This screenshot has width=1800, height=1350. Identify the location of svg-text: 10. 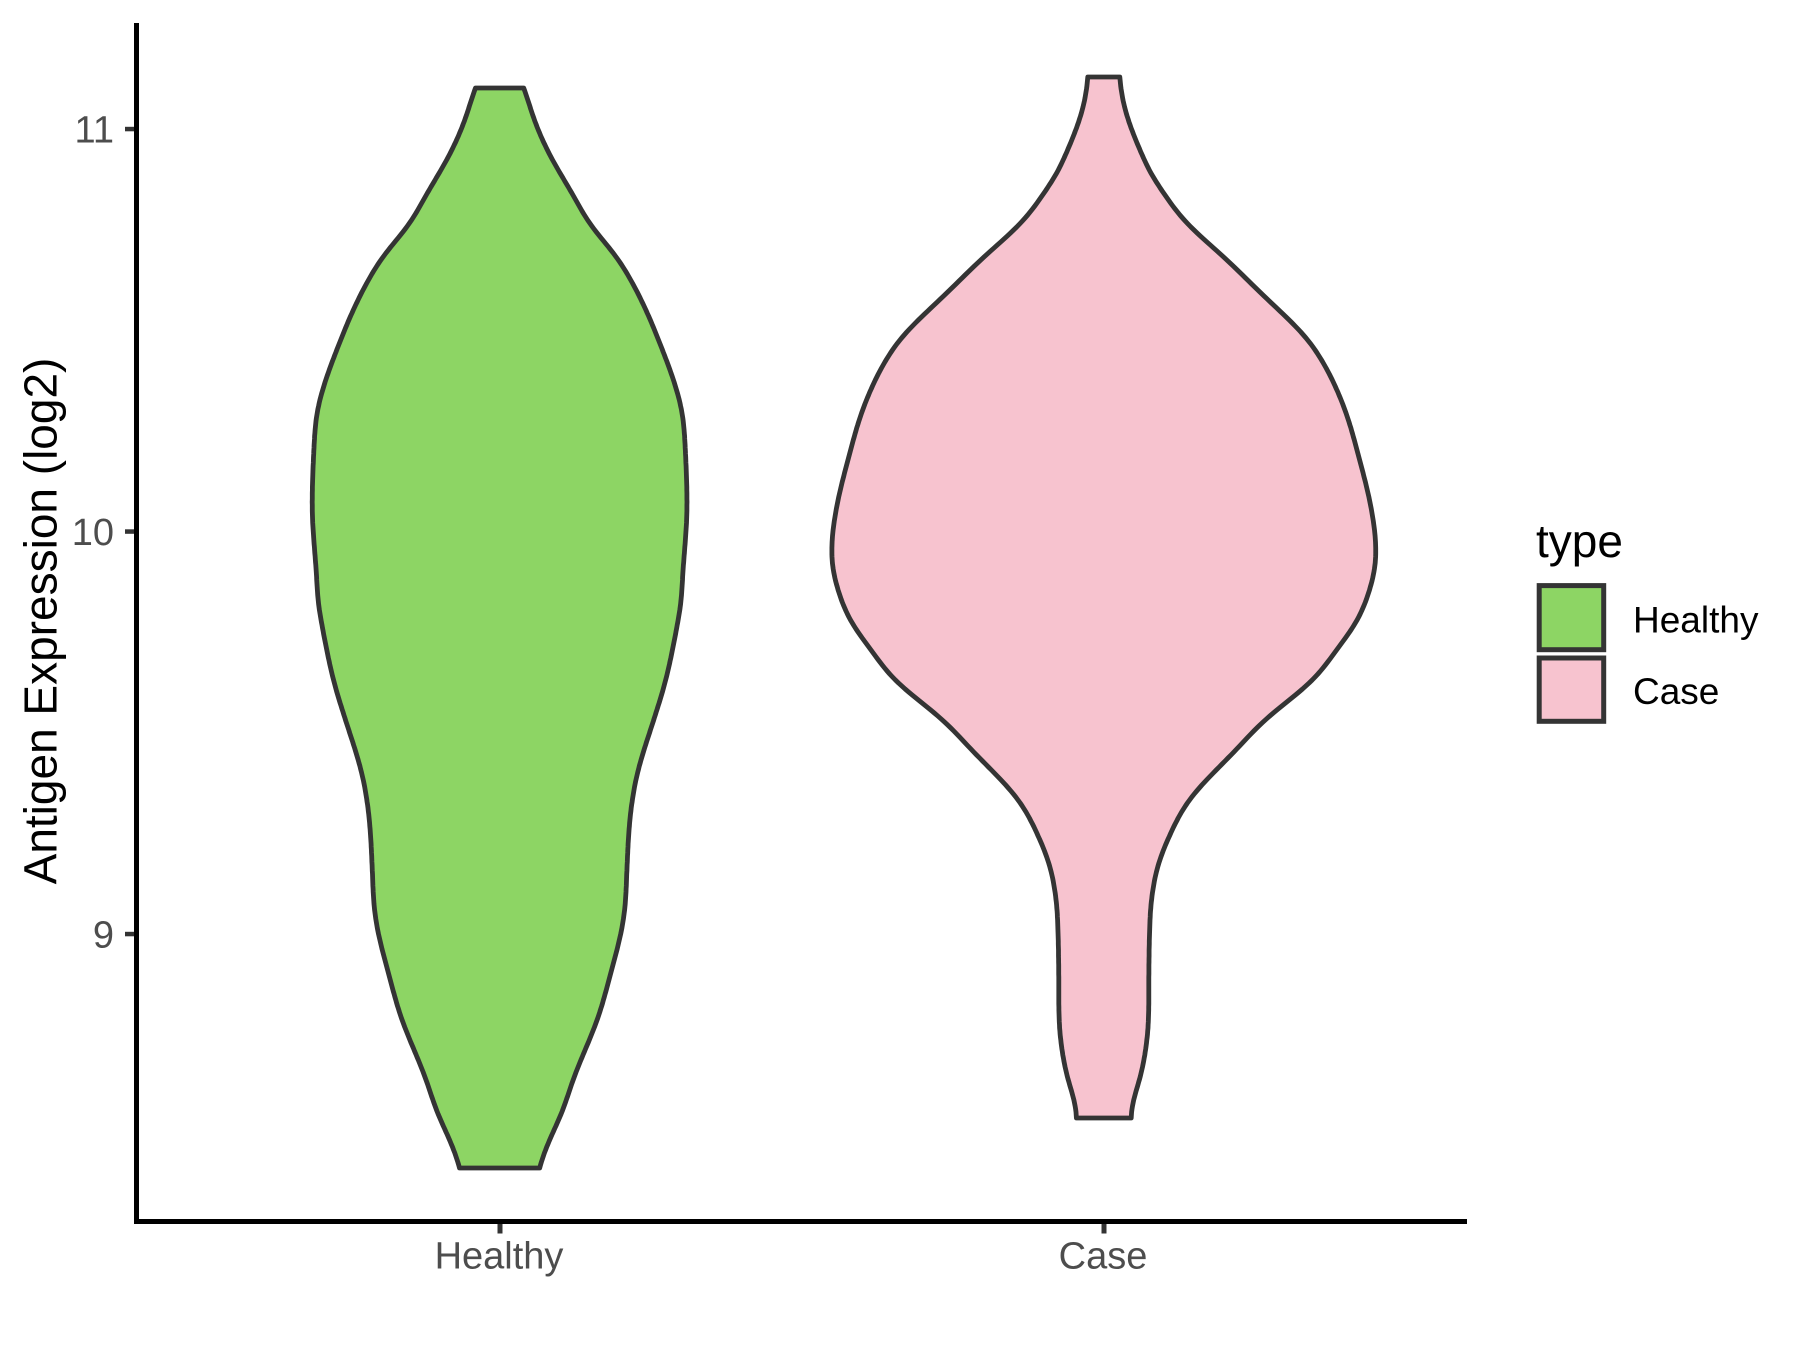
(93, 533).